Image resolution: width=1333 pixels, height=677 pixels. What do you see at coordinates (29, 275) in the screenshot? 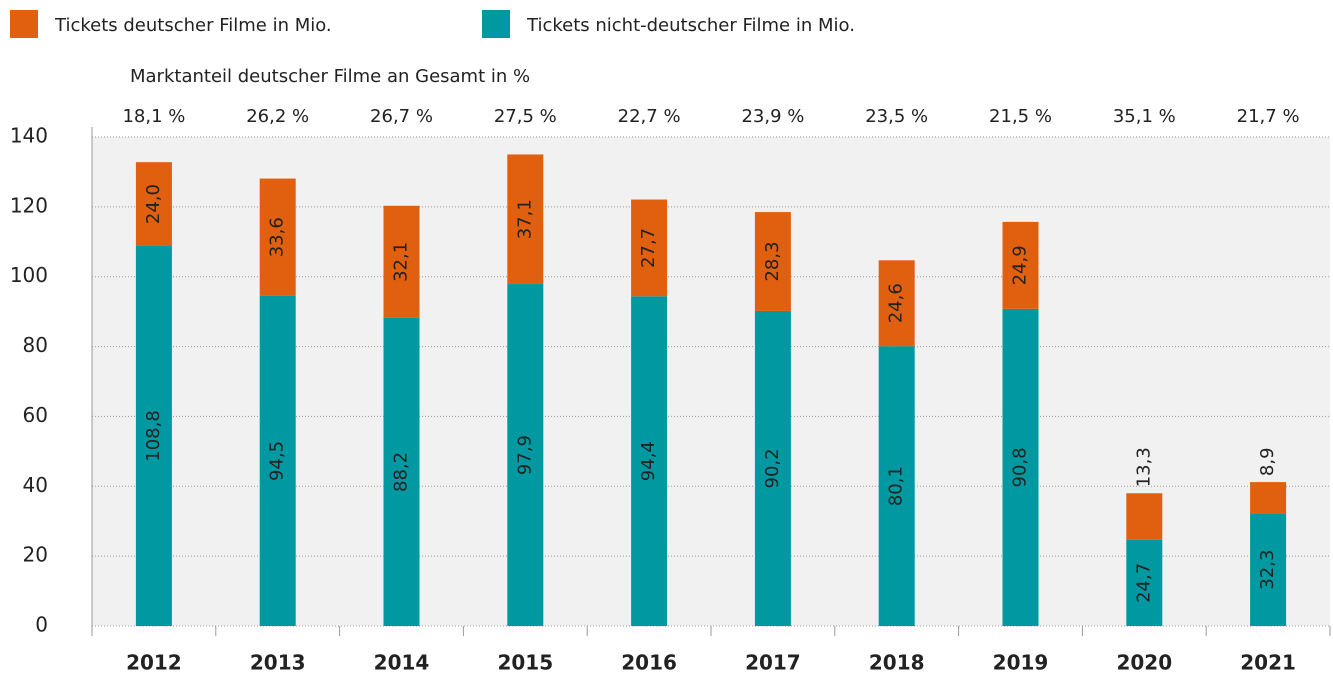
I see `y-tick-label: 100` at bounding box center [29, 275].